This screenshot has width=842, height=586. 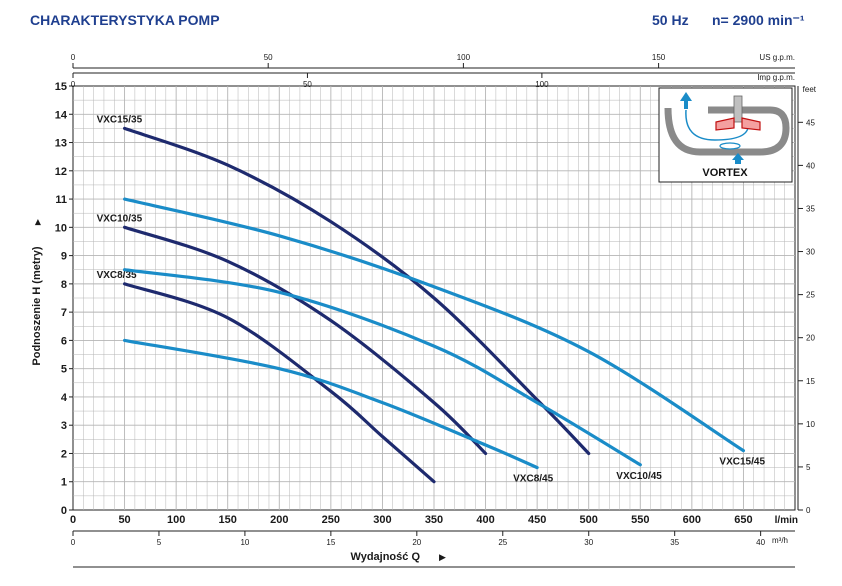 What do you see at coordinates (725, 173) in the screenshot?
I see `vortex-label: VORTEX` at bounding box center [725, 173].